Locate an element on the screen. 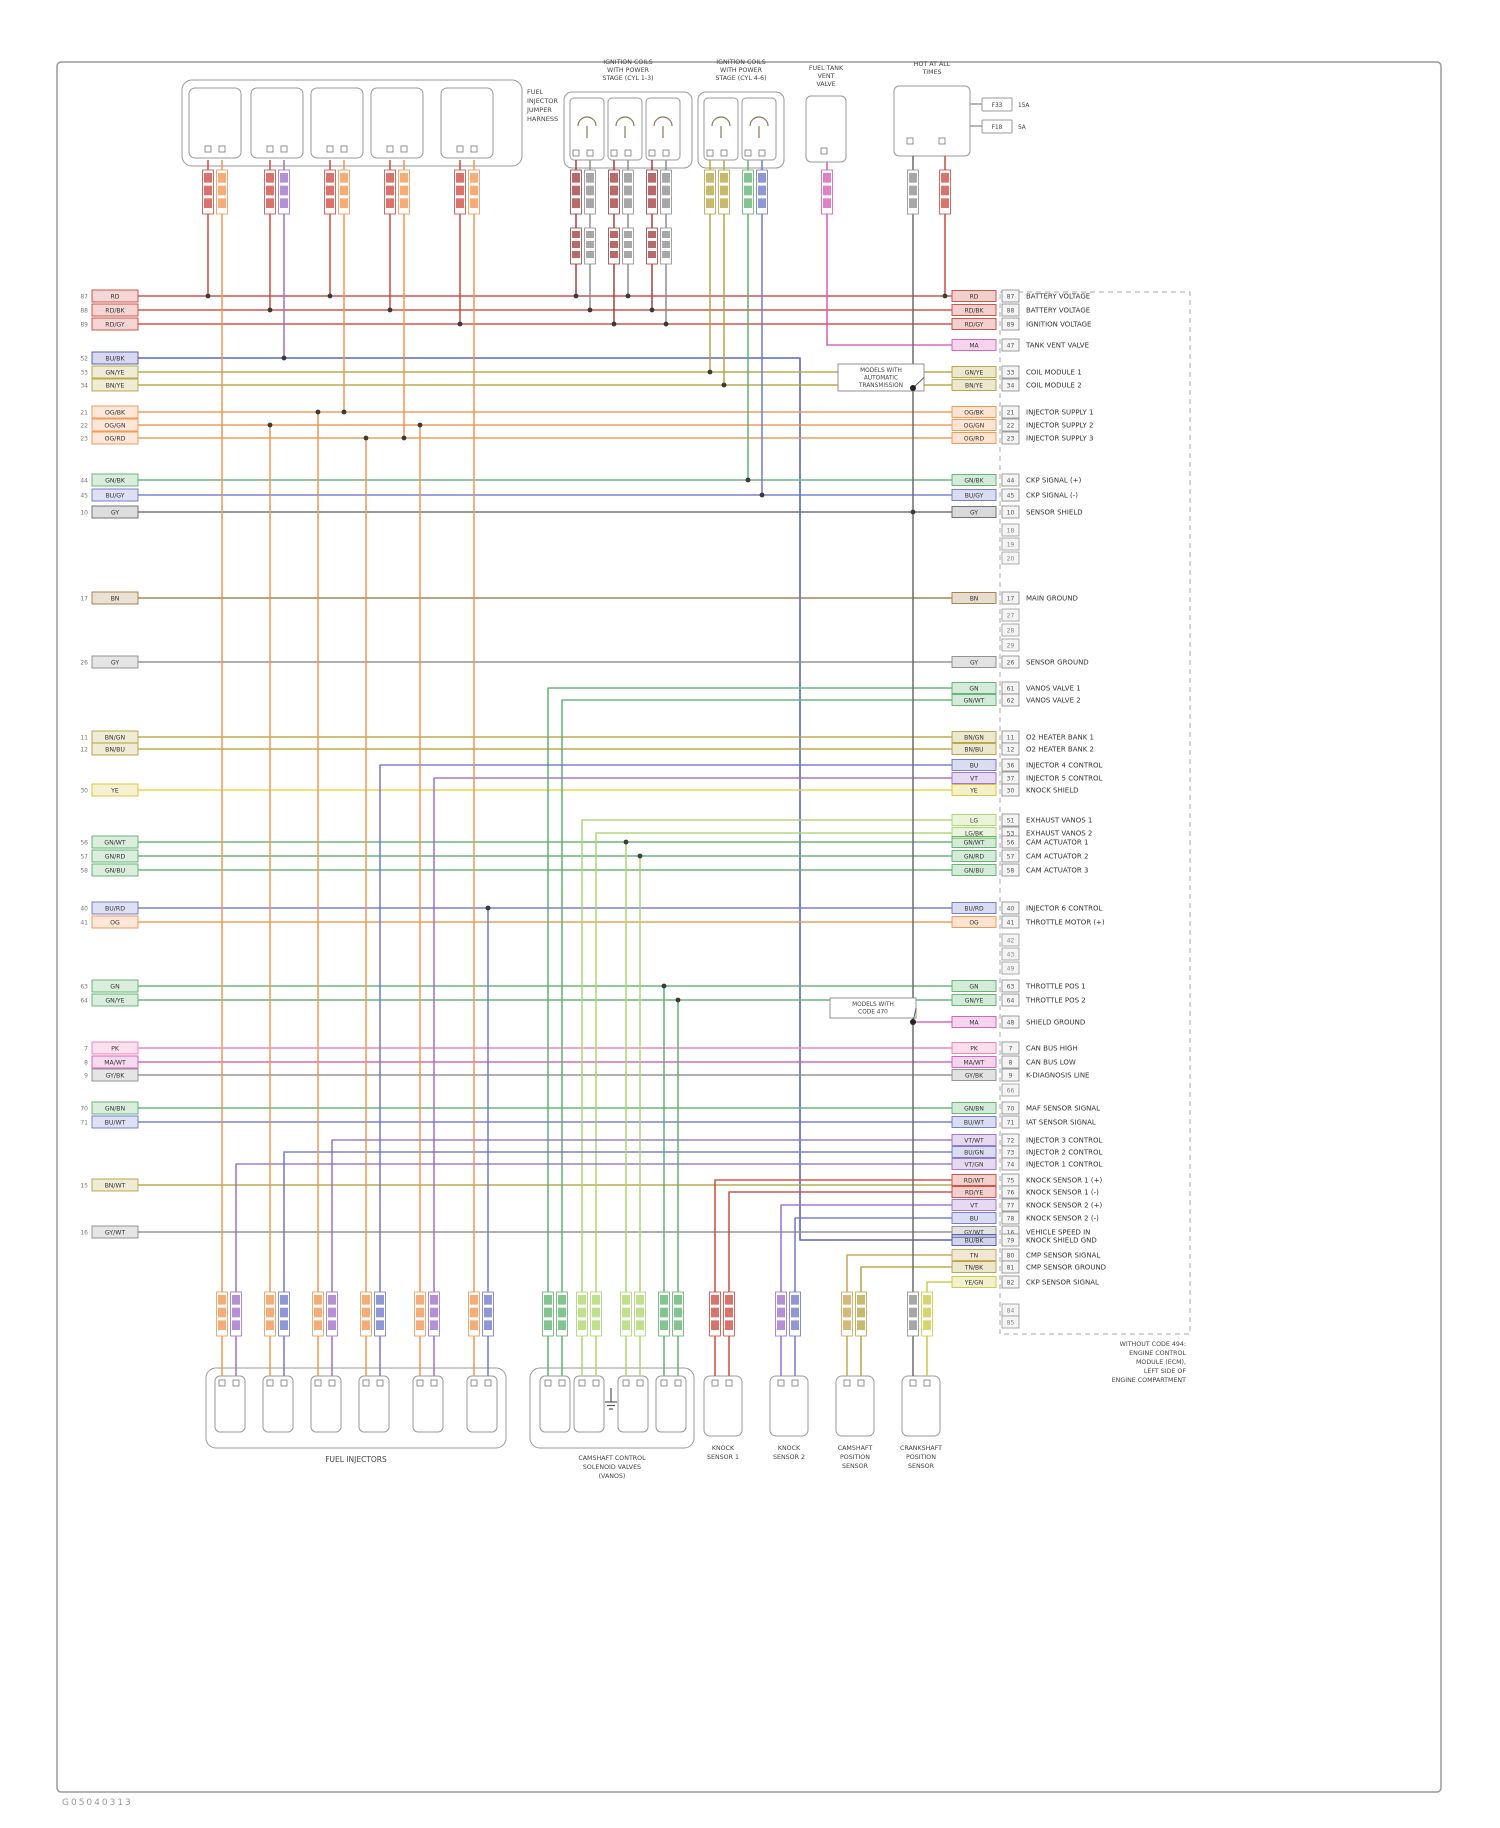 This screenshot has height=1828, width=1500. solenoid-group is located at coordinates (612, 1408).